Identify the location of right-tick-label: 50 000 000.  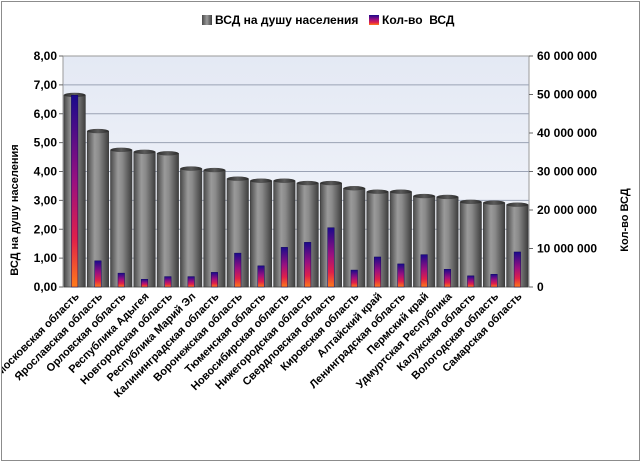
(567, 95).